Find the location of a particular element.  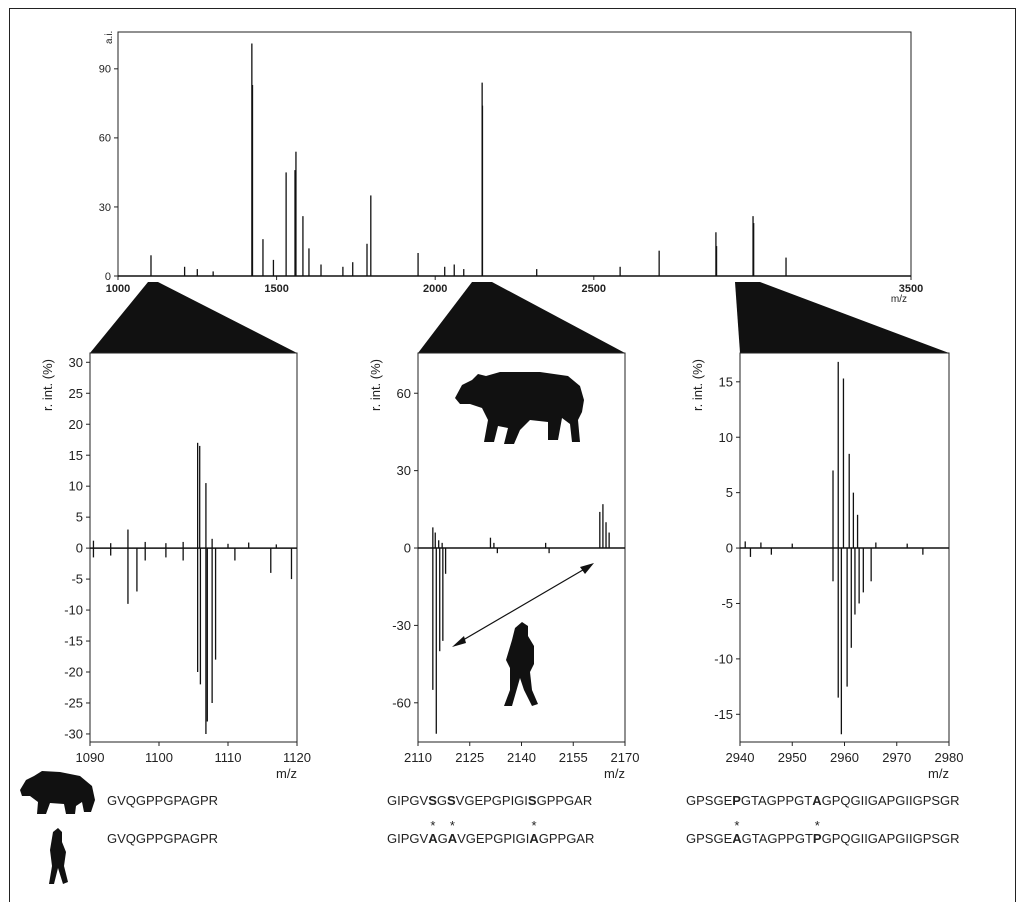

y-tick-label: 20 is located at coordinates (76, 424).